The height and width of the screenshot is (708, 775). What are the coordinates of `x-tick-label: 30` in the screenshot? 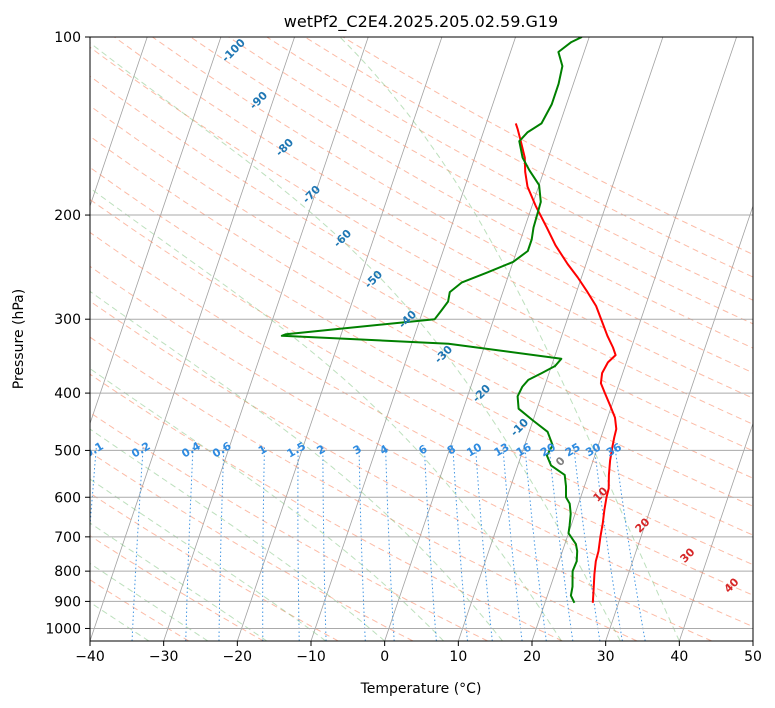 It's located at (606, 657).